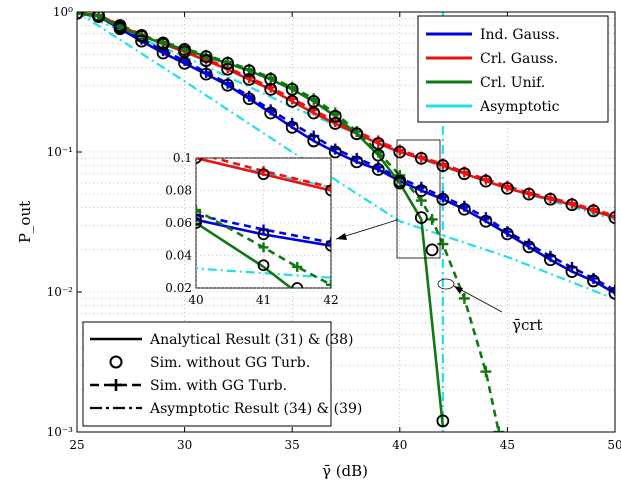 The height and width of the screenshot is (486, 621). I want to click on series-crl-unif-sim-gg, so click(300, 258).